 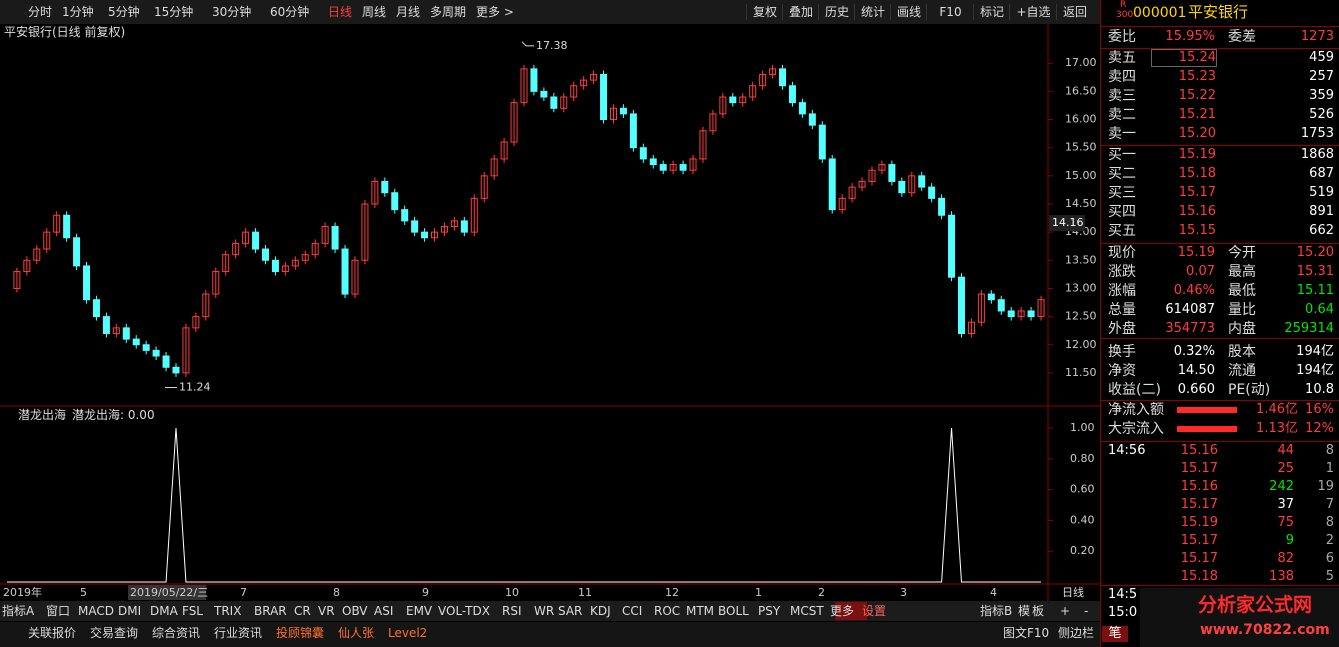 I want to click on ratio-value: 15.95%, so click(x=1190, y=36).